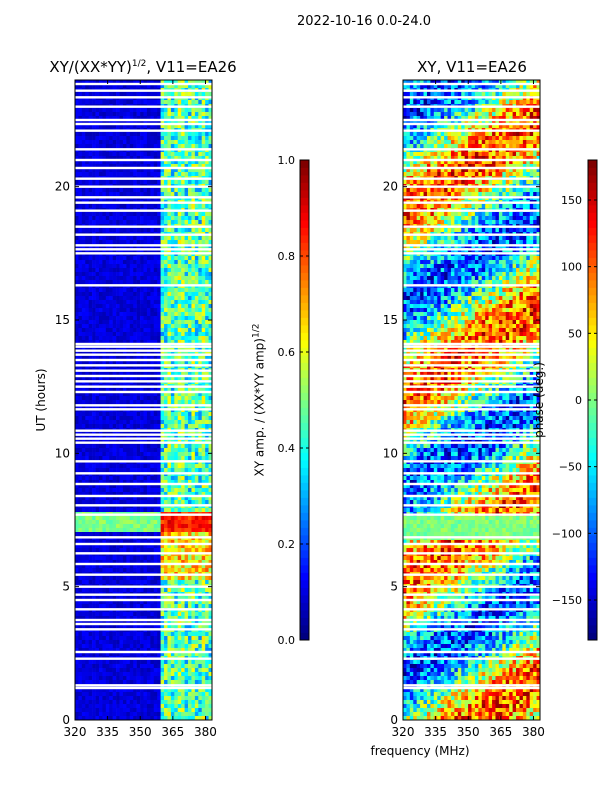  I want to click on x-tick-label: 335, so click(107, 732).